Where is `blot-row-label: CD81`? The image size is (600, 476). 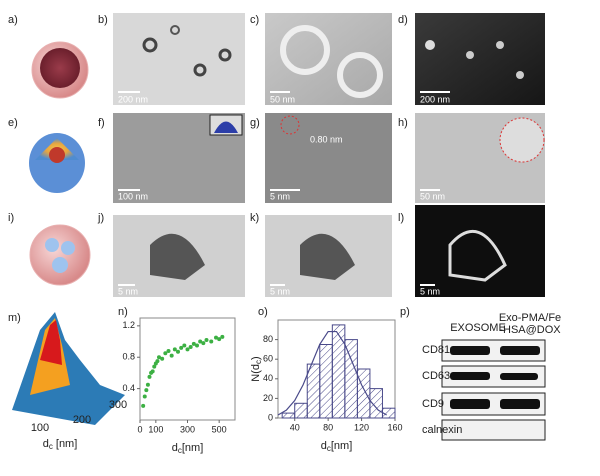
blot-row-label: CD81 is located at coordinates (436, 350).